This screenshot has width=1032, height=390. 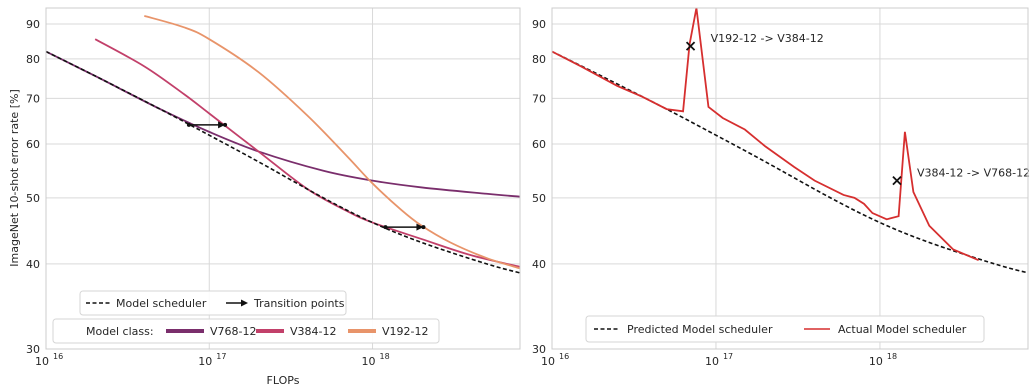 I want to click on legend-label-transition-points: Transition points, so click(x=299, y=303).